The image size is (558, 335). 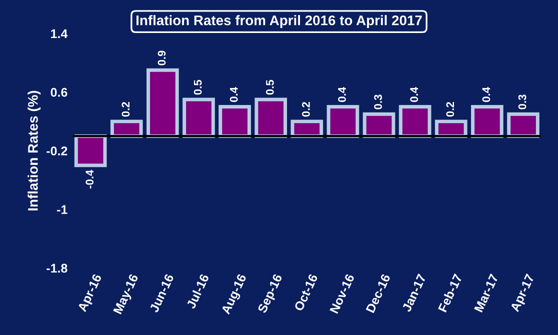 What do you see at coordinates (57, 268) in the screenshot?
I see `y-tick-label: -1.8` at bounding box center [57, 268].